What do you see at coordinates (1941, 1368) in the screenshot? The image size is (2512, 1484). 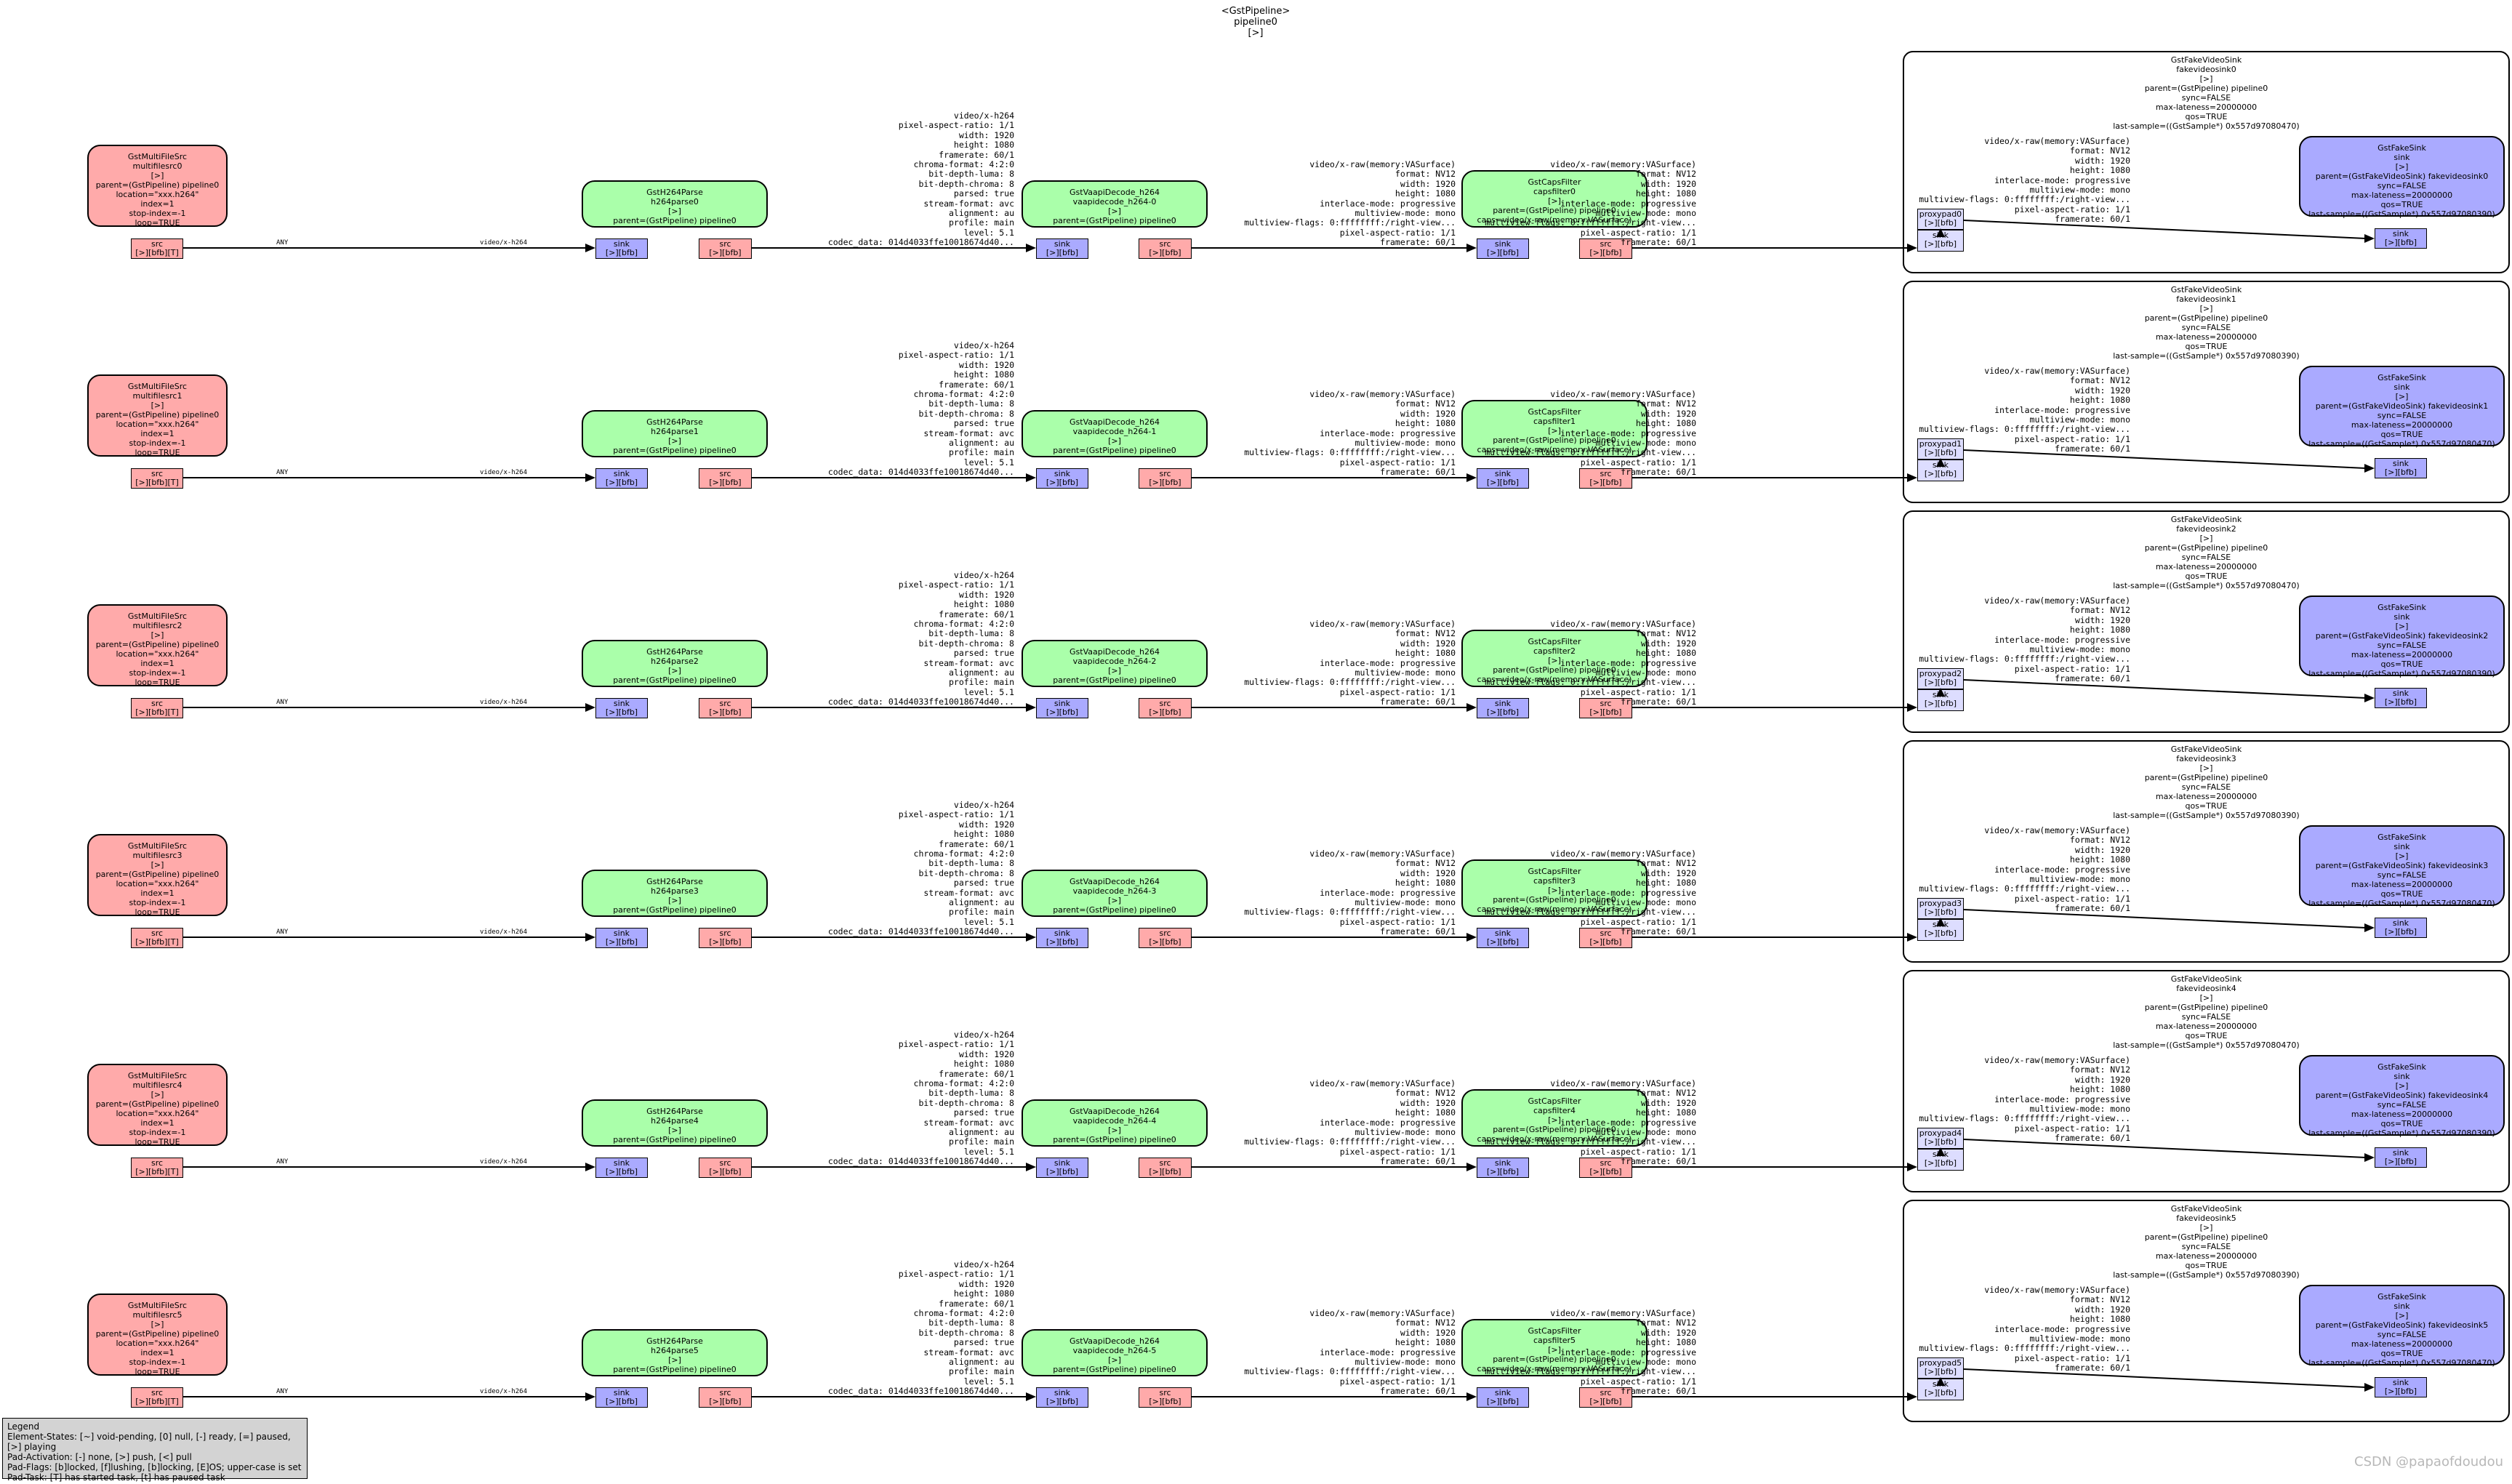 I see `proxypad: proxypad5 [>][bfb]` at bounding box center [1941, 1368].